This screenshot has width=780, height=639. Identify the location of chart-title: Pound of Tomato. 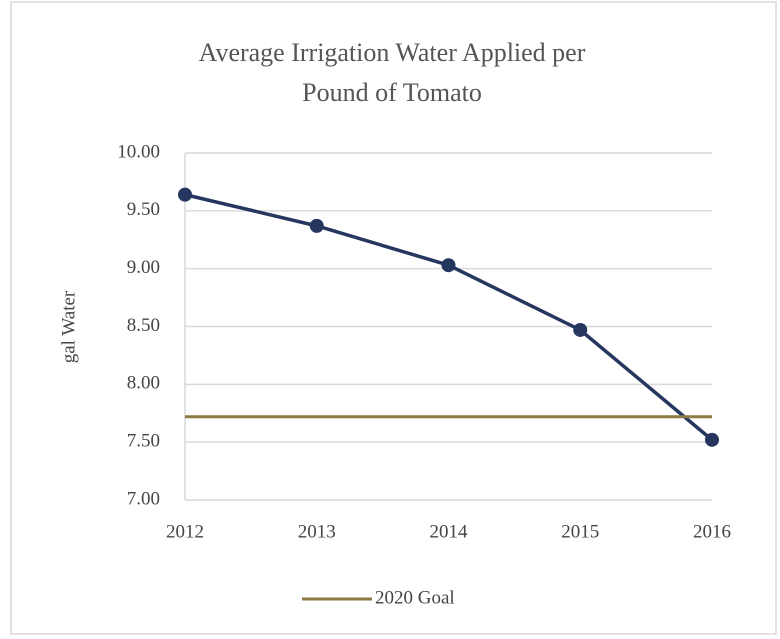
(392, 92).